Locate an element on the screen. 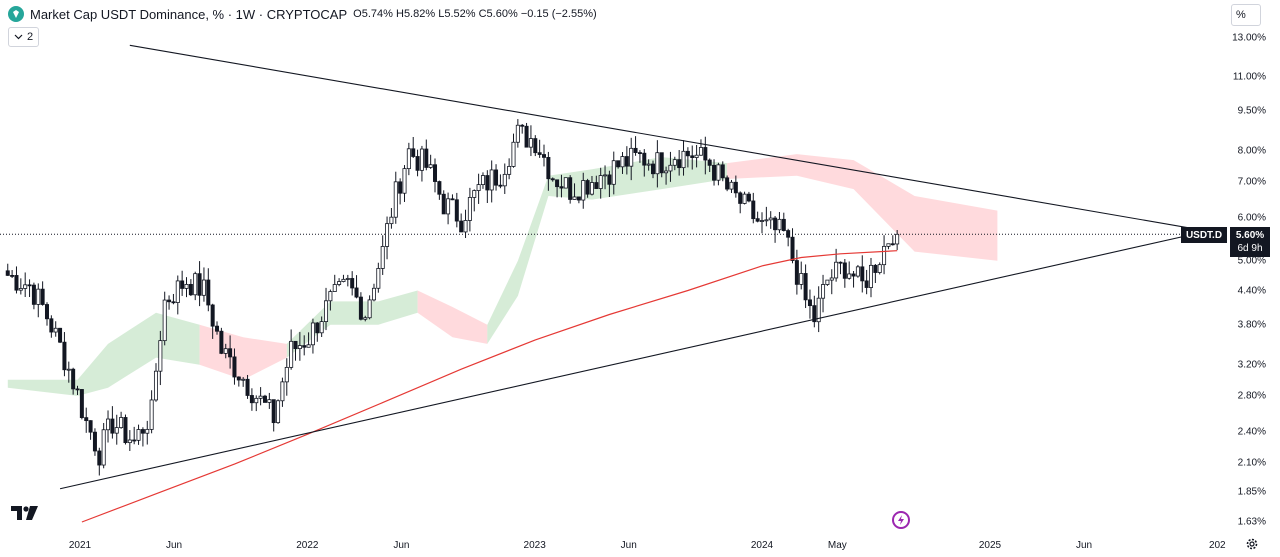 This screenshot has height=557, width=1280. y-tick-label: 3.20% is located at coordinates (1251, 365).